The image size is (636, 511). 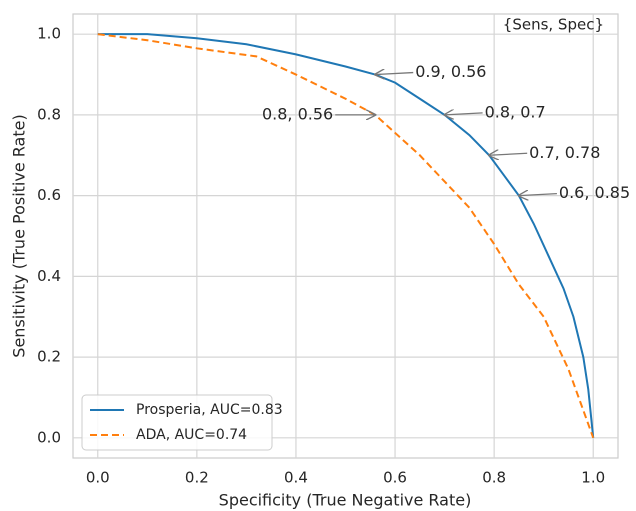 What do you see at coordinates (594, 192) in the screenshot?
I see `annotation-text: 0.6, 0.85` at bounding box center [594, 192].